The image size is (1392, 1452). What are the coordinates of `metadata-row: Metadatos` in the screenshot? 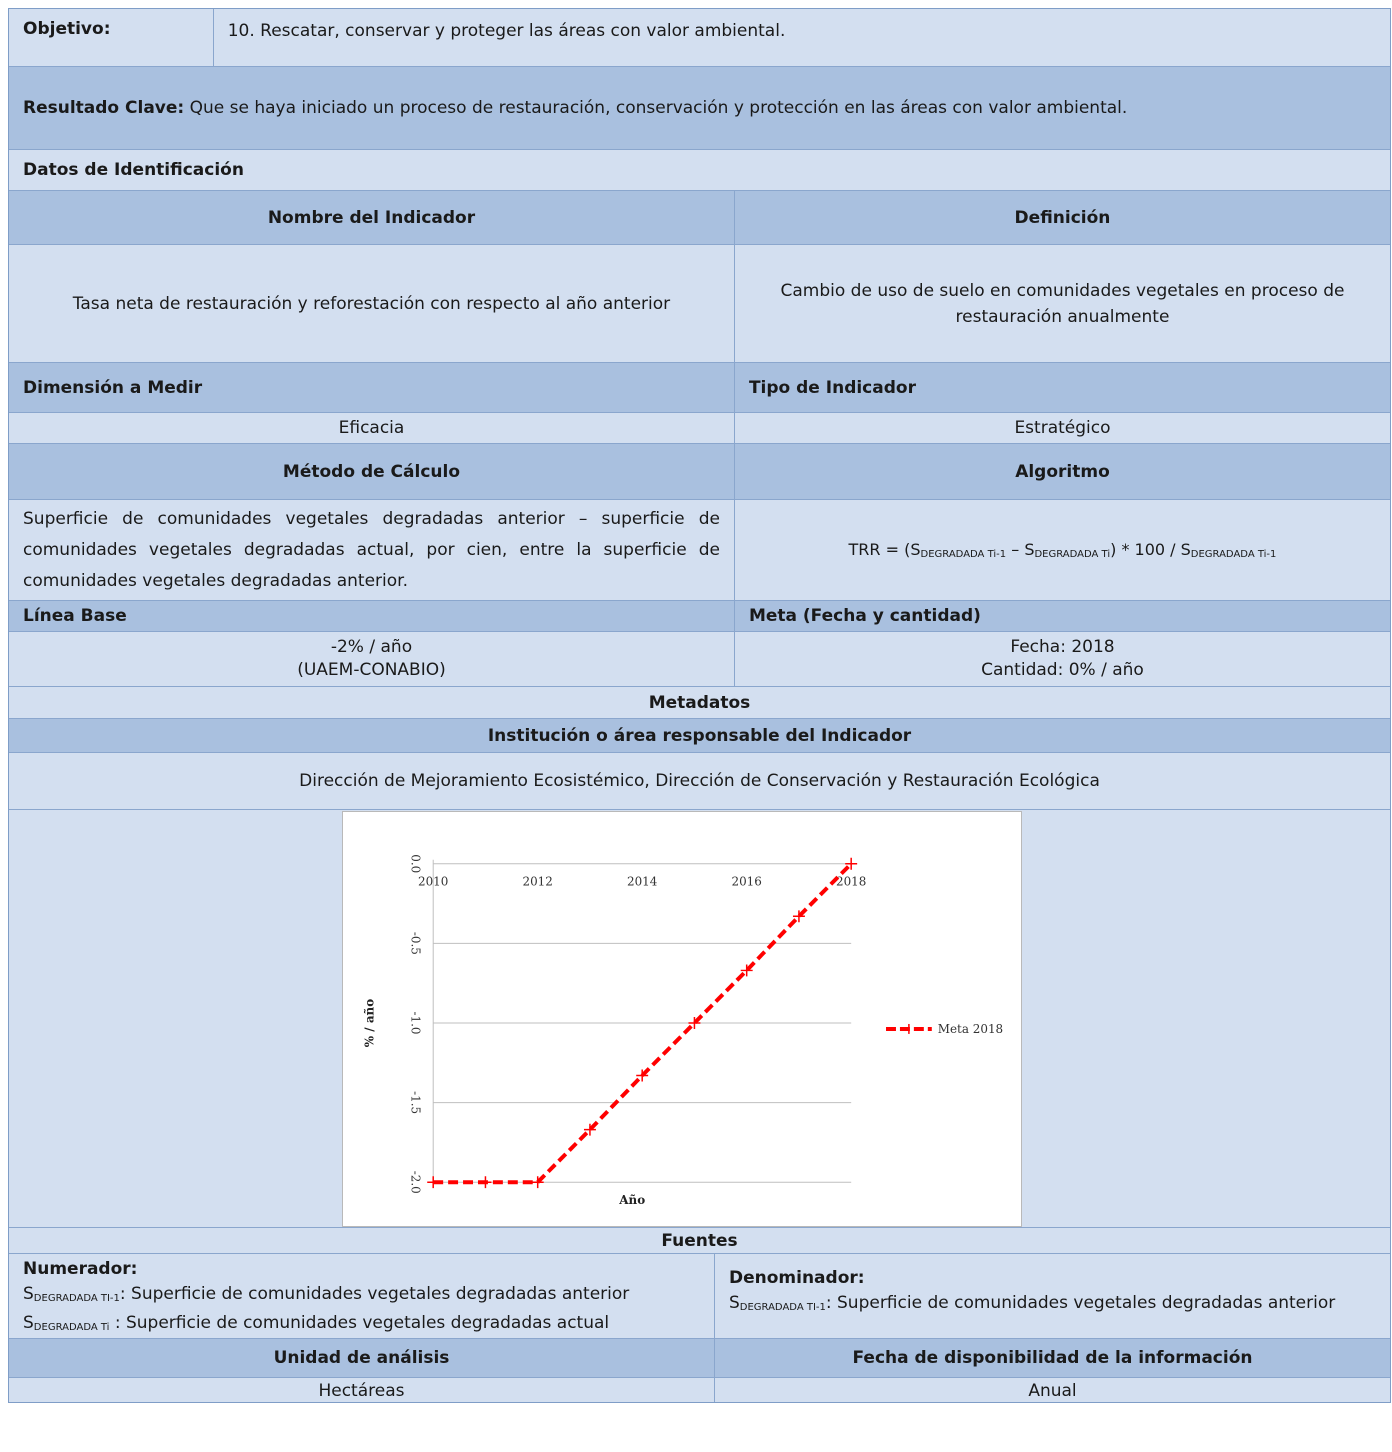 It's located at (699, 703).